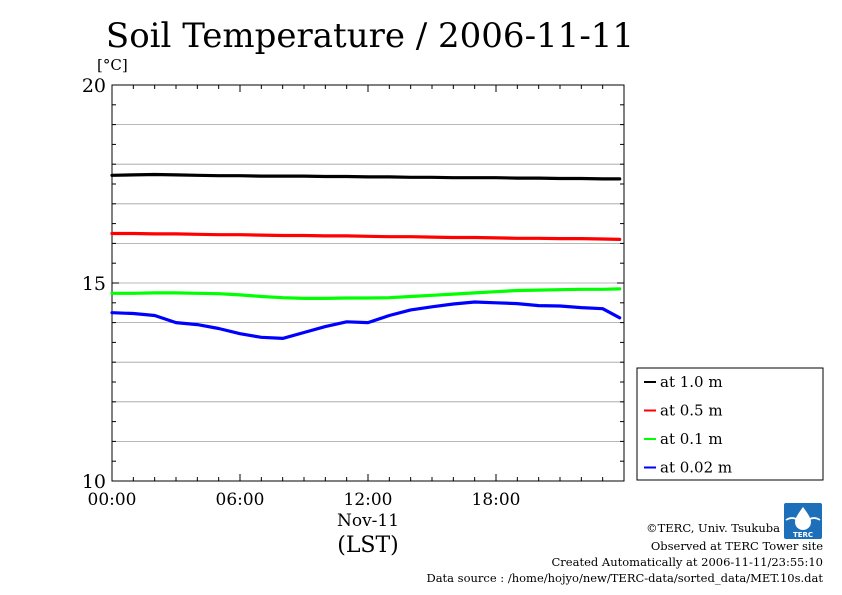  I want to click on y-axis-unit-label: [°C], so click(112, 65).